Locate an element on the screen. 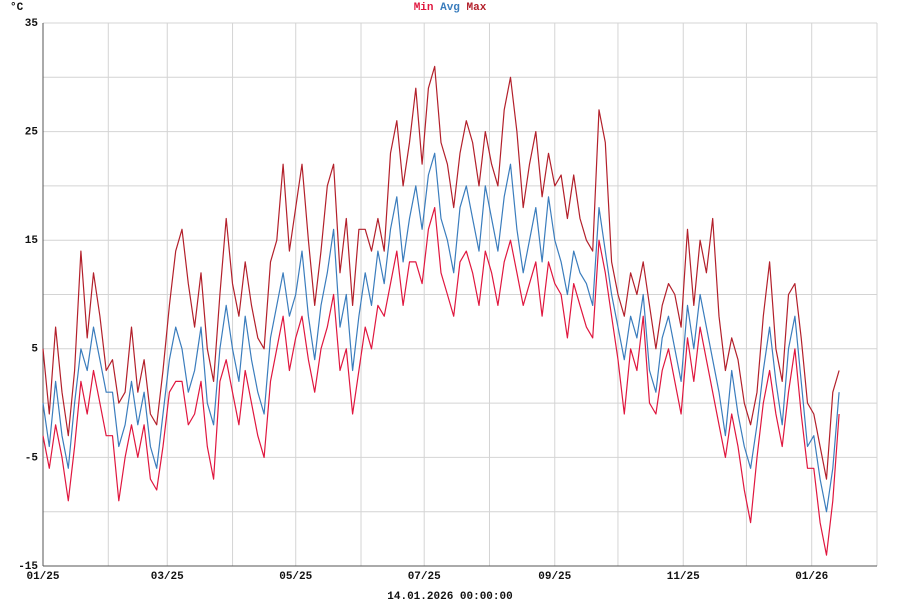 This screenshot has height=600, width=900. y-unit: °C is located at coordinates (17, 8).